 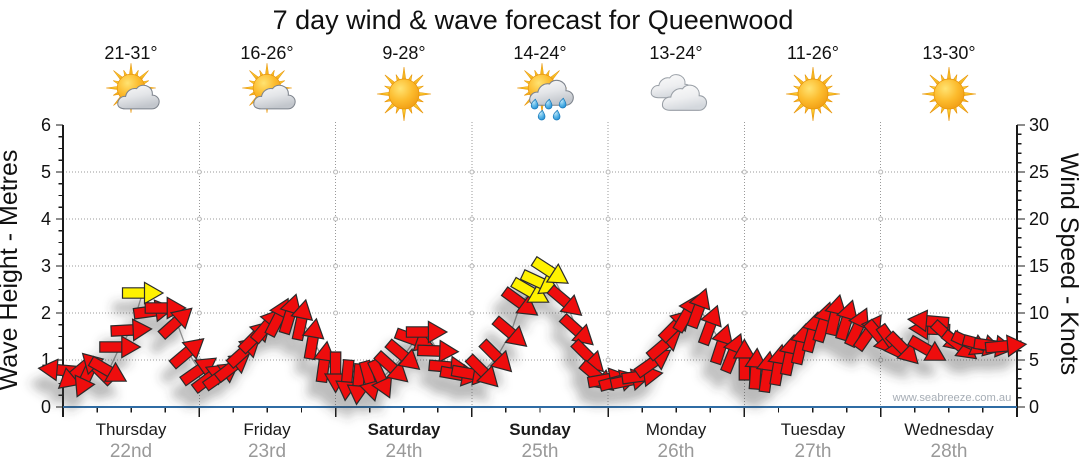 What do you see at coordinates (948, 53) in the screenshot?
I see `svg-text: 13-30°` at bounding box center [948, 53].